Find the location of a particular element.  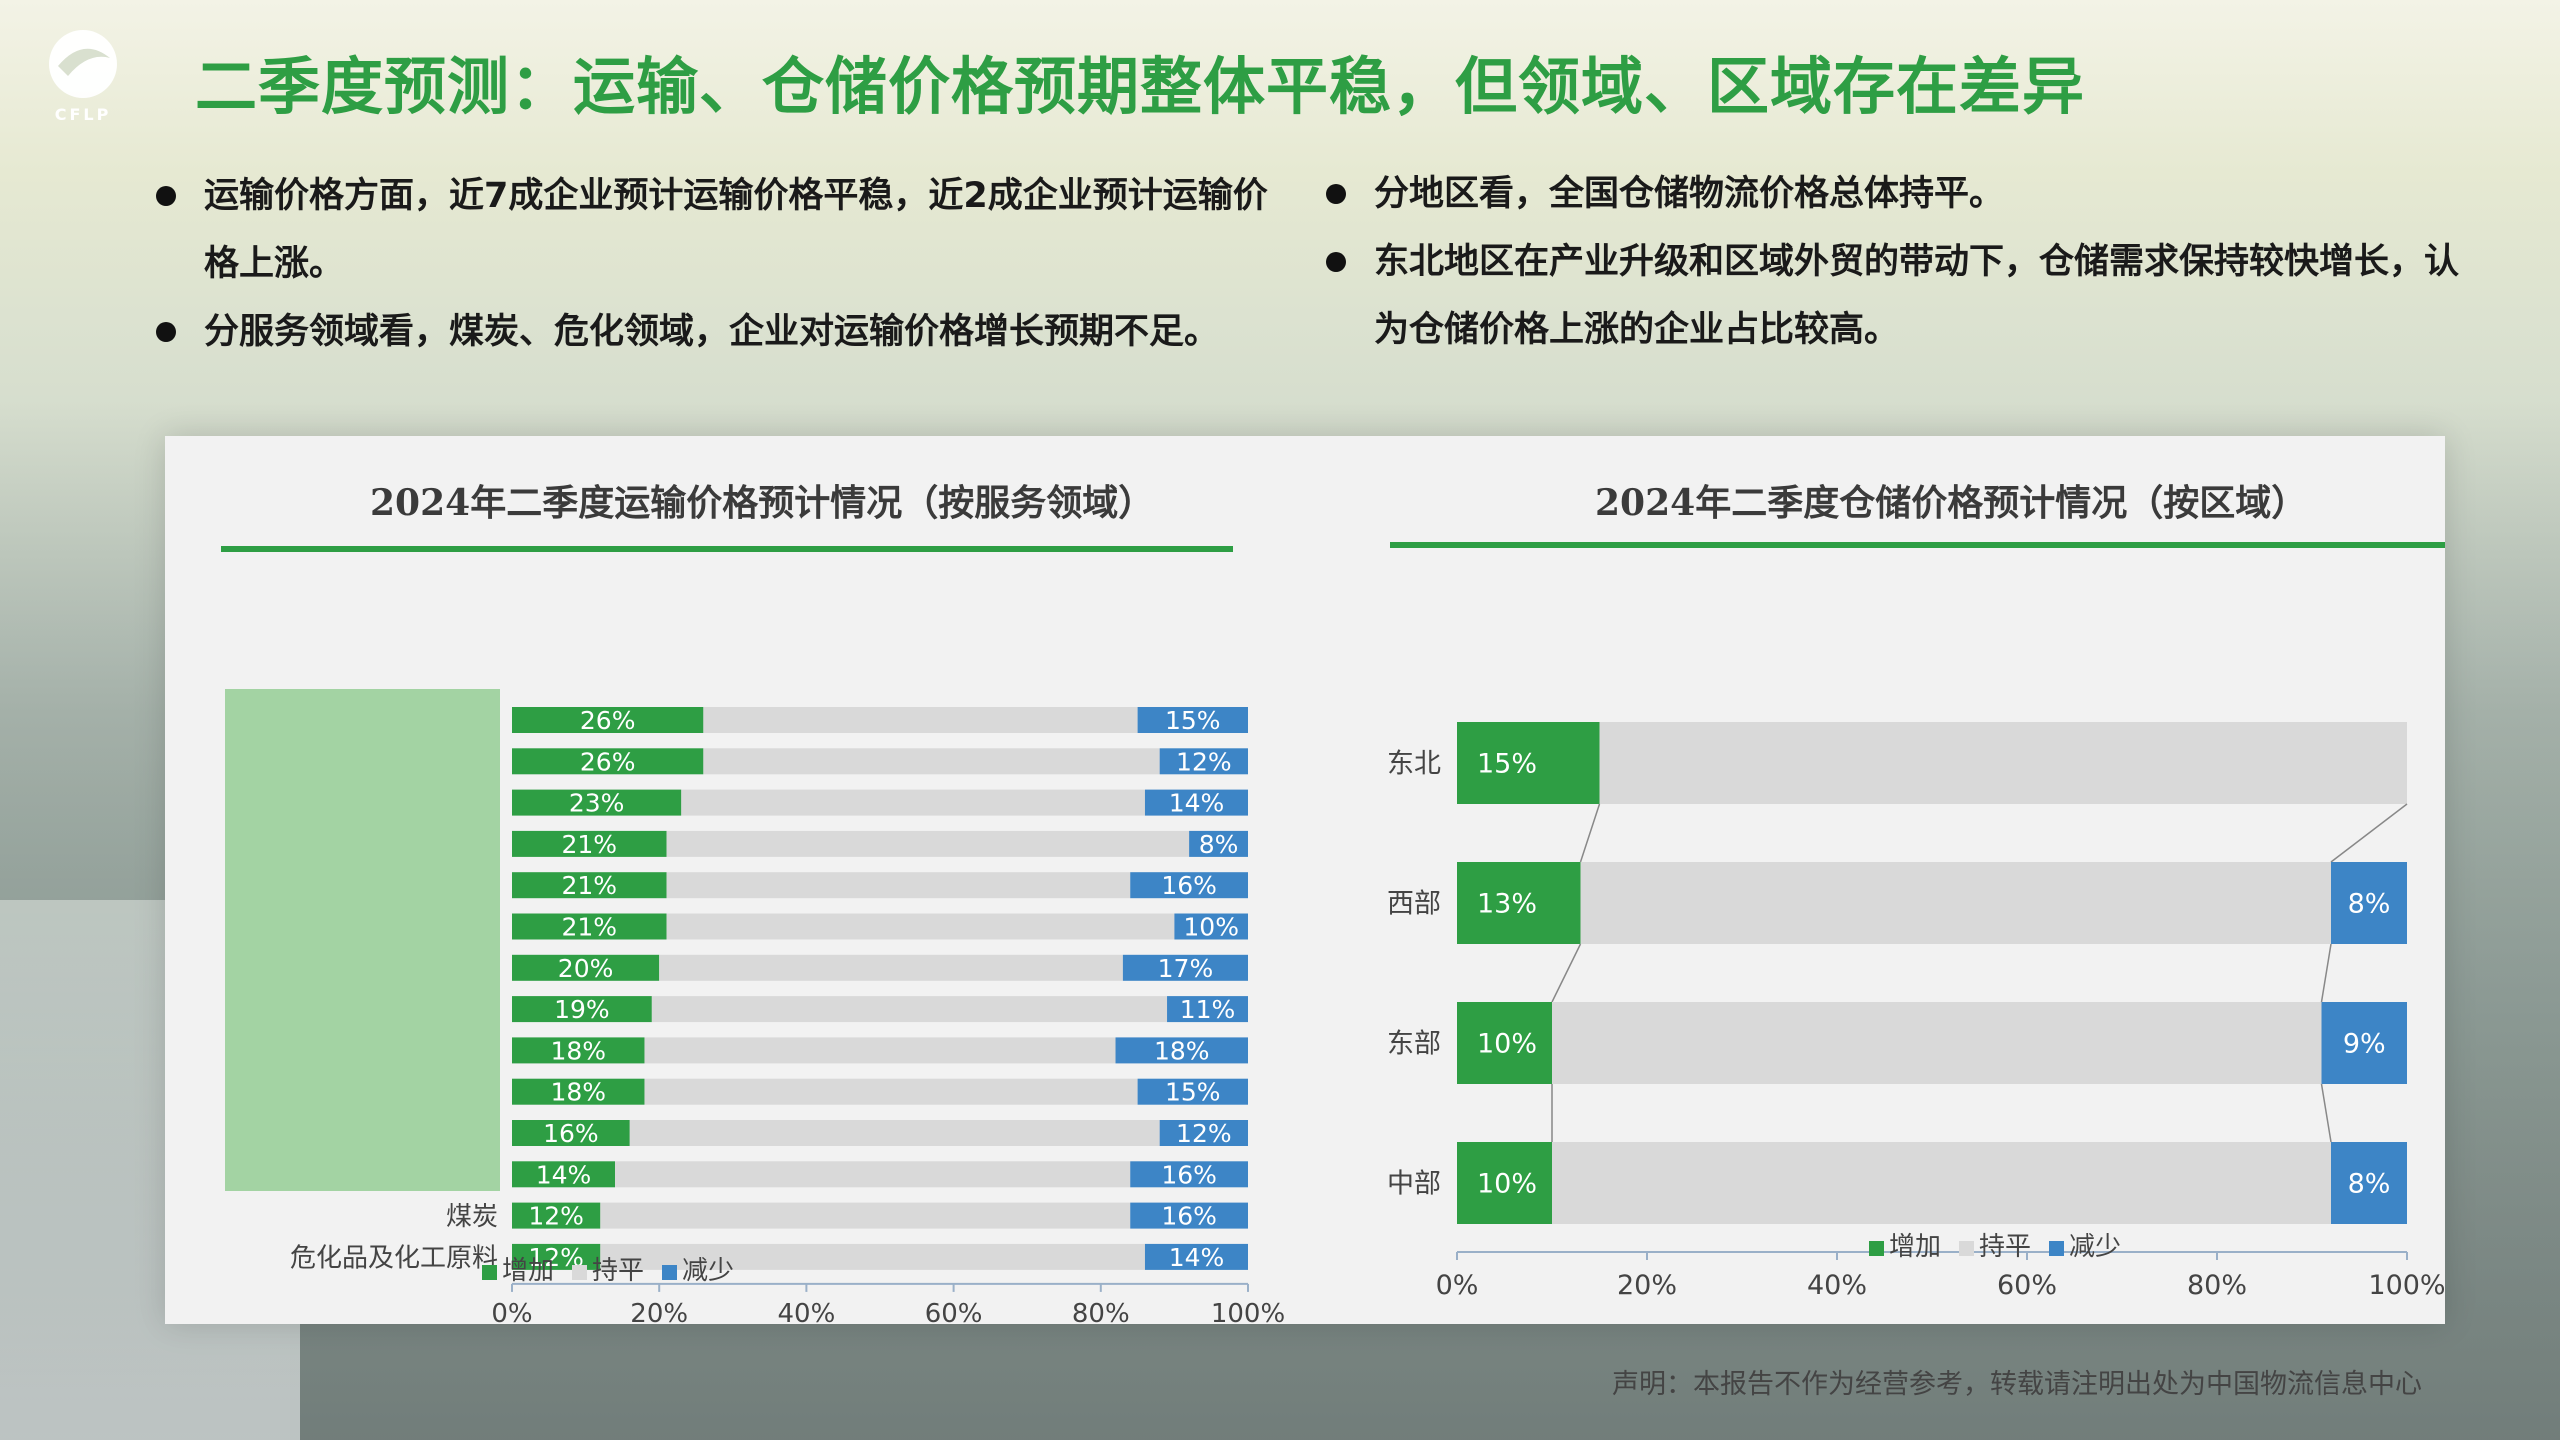

chart-title-transport: 2024年二季度运输价格预计情况（按服务领域） is located at coordinates (762, 503).